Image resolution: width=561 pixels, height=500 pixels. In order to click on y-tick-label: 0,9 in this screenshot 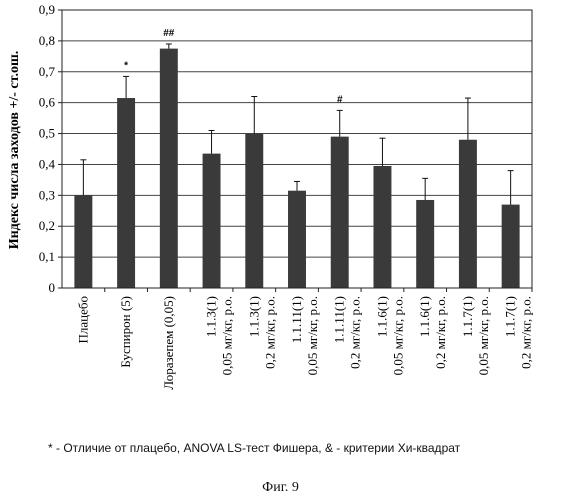, I will do `click(47, 9)`.